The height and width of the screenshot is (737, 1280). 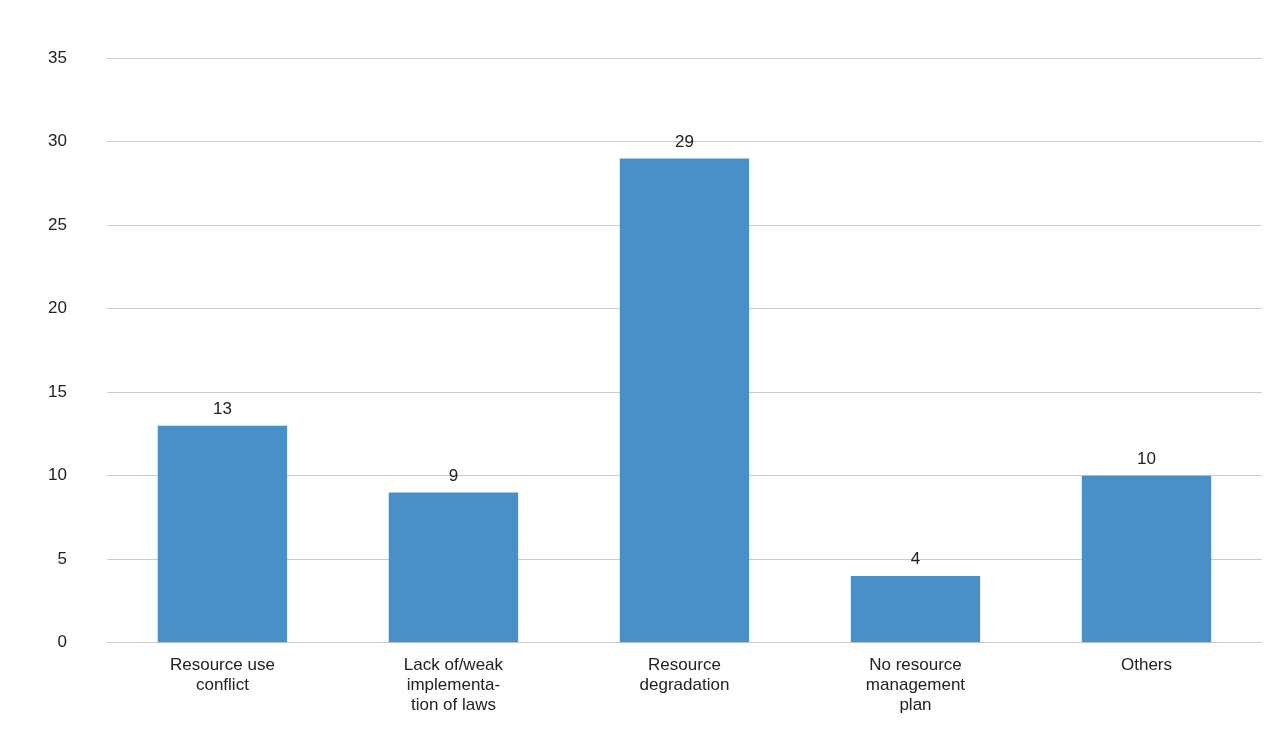 What do you see at coordinates (57, 308) in the screenshot?
I see `y-tick-label: 20` at bounding box center [57, 308].